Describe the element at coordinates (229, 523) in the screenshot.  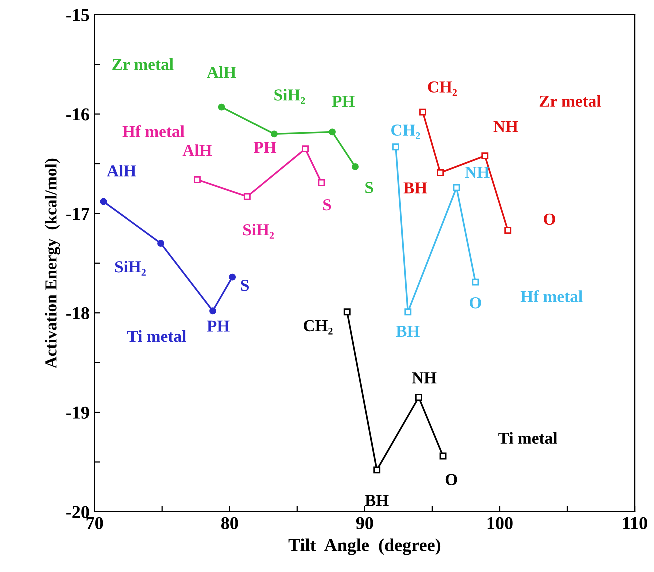
I see `x-tick-label: 80` at that location.